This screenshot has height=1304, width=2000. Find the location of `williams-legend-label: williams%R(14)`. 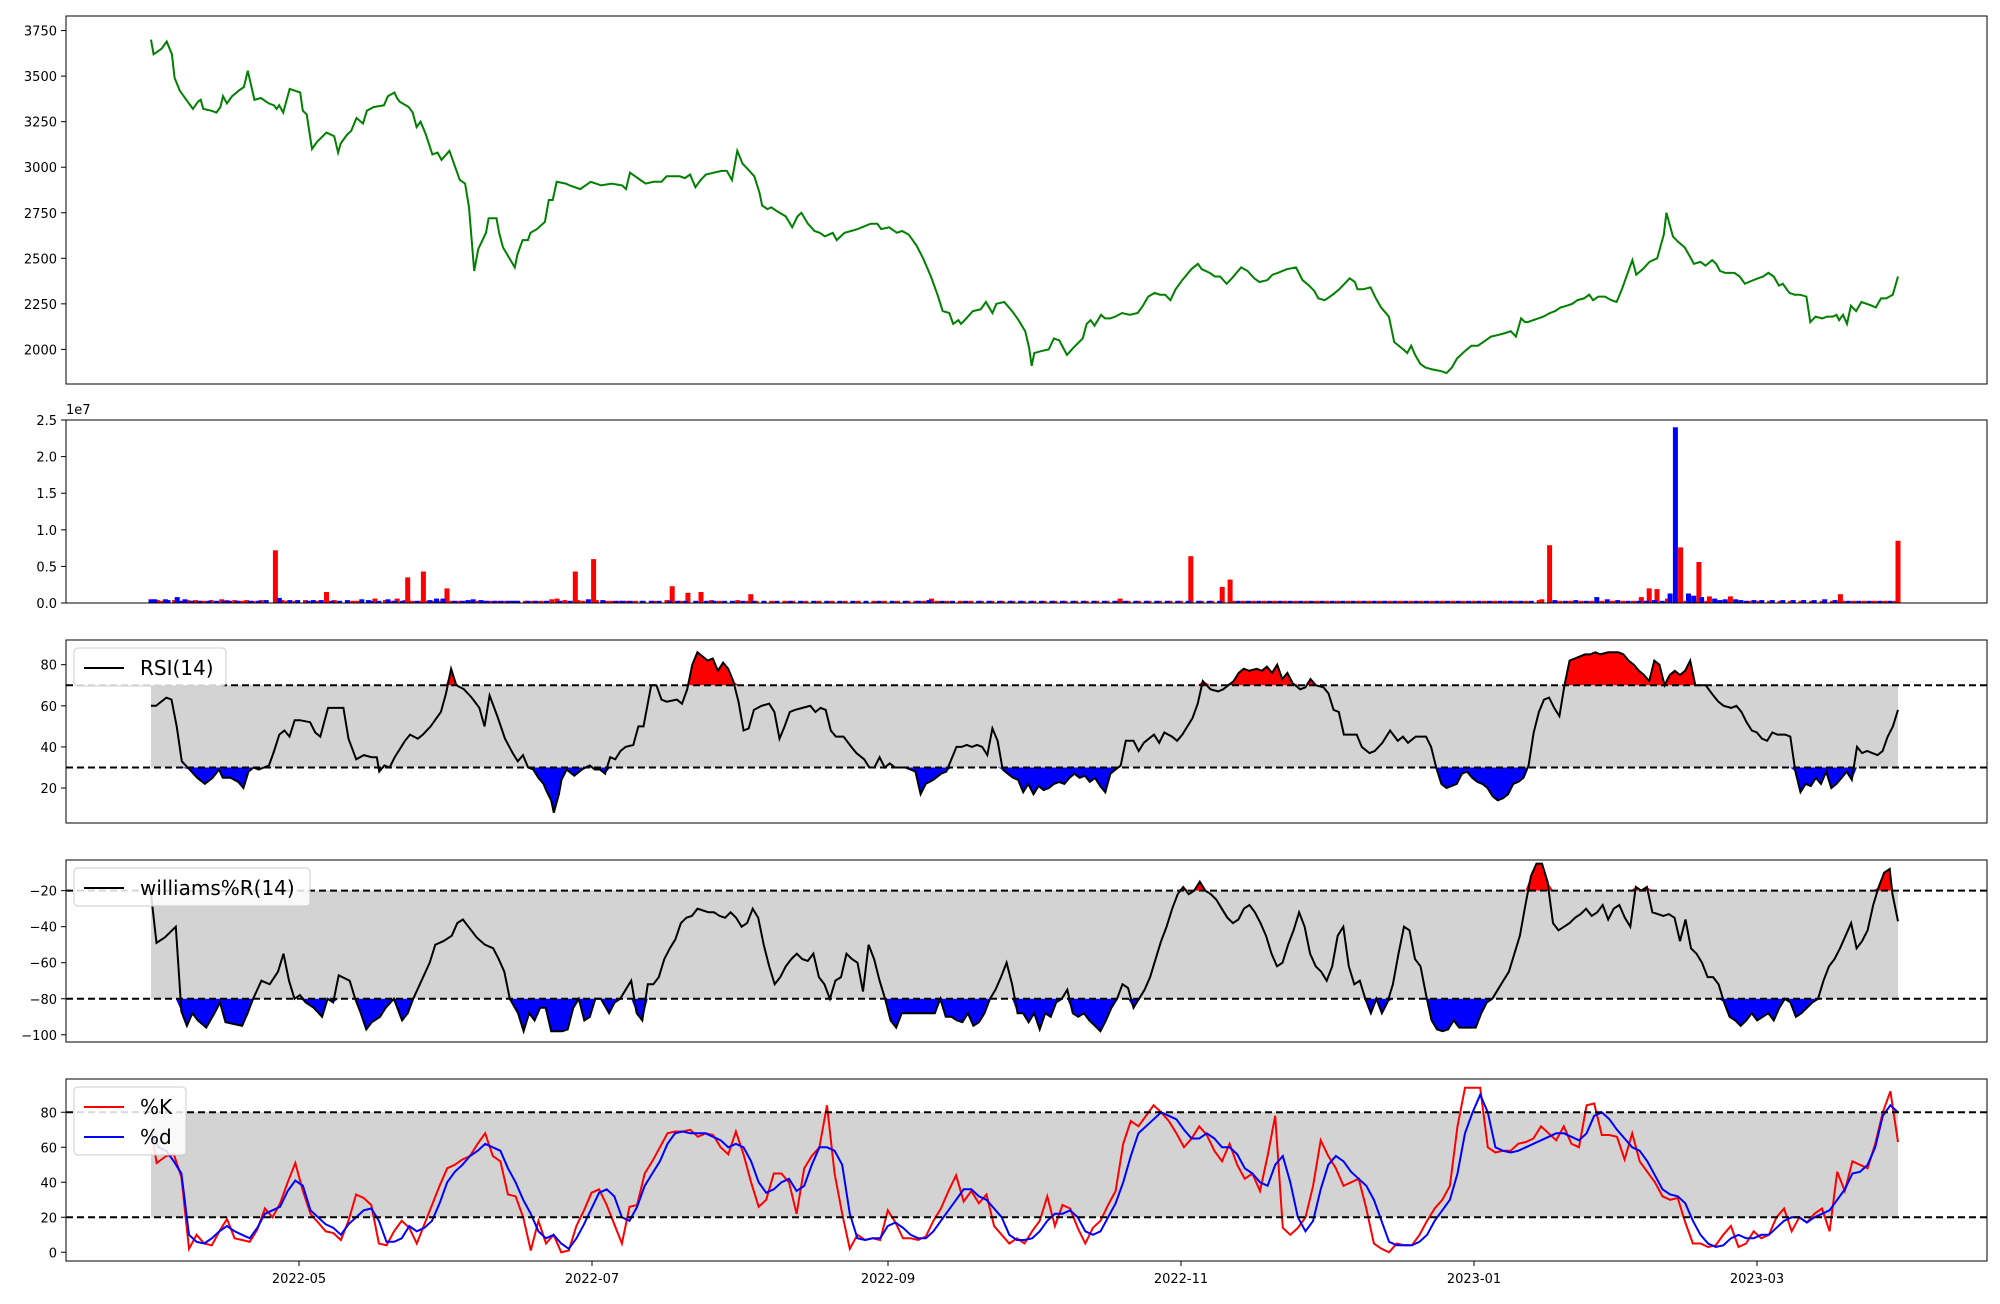

williams-legend-label: williams%R(14) is located at coordinates (217, 888).